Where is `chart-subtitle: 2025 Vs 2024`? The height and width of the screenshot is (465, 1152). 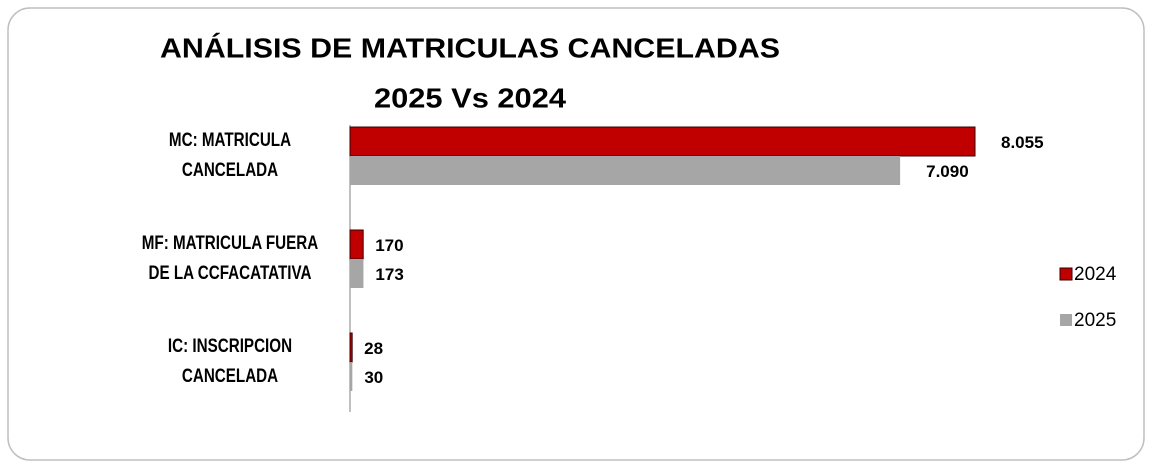 chart-subtitle: 2025 Vs 2024 is located at coordinates (470, 97).